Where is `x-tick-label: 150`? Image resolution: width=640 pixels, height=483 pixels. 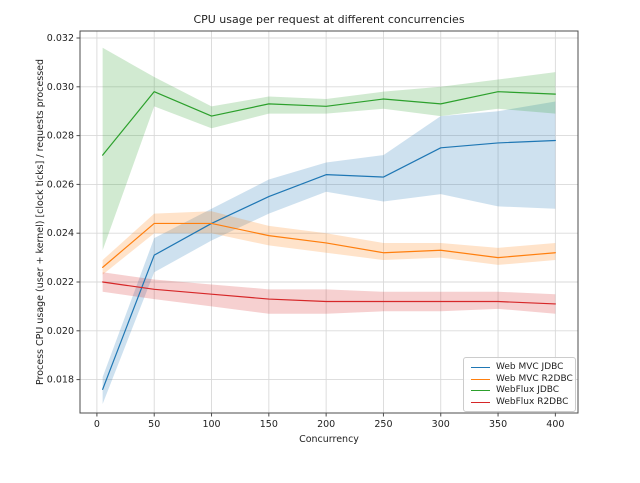
x-tick-label: 150 is located at coordinates (269, 424).